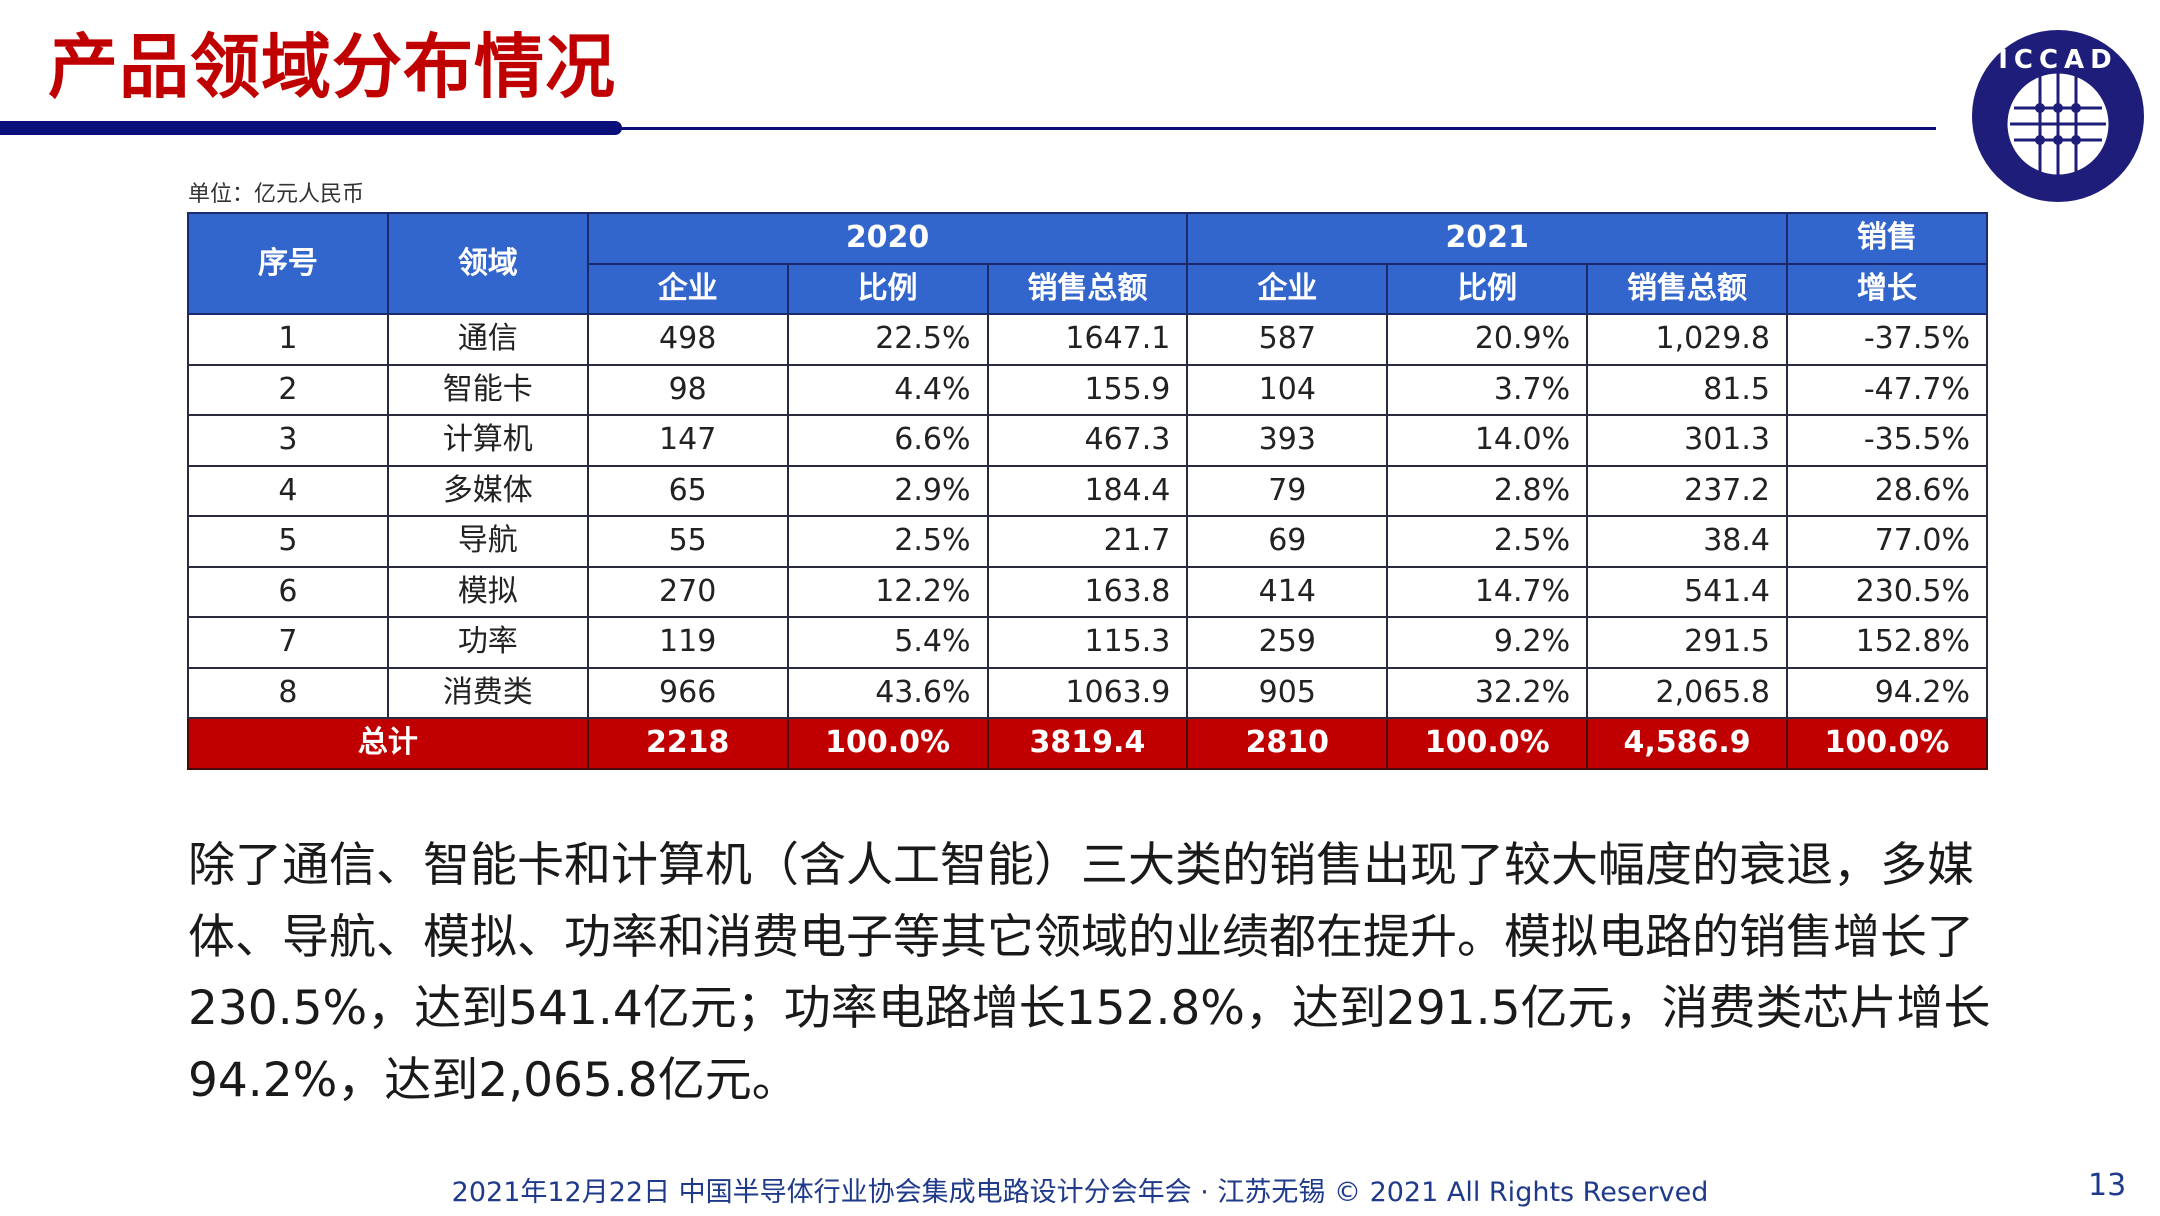  What do you see at coordinates (1887, 490) in the screenshot?
I see `table-cell: 28.6%` at bounding box center [1887, 490].